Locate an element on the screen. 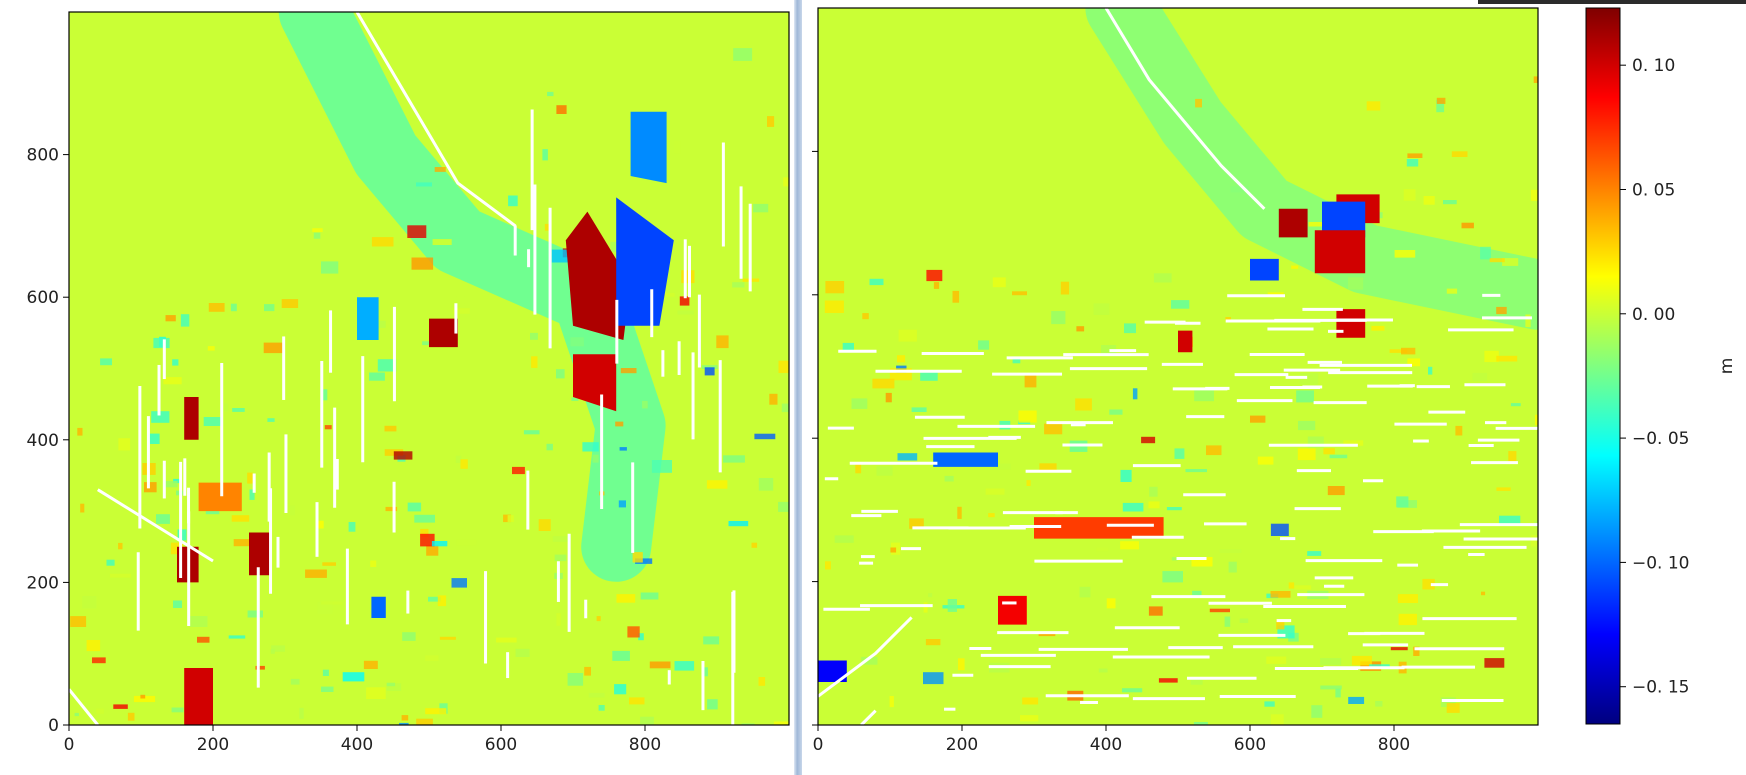  window-edge is located at coordinates (1612, 2).